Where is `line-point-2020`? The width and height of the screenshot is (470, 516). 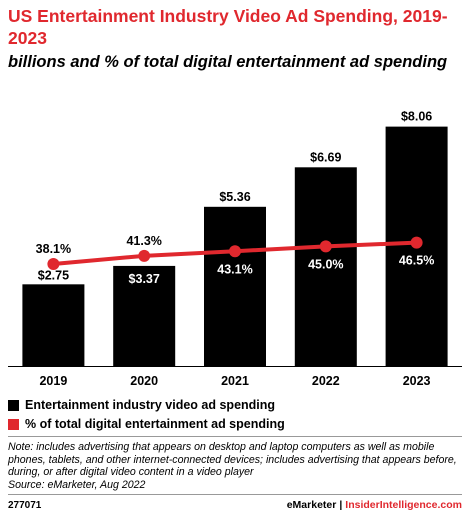 line-point-2020 is located at coordinates (144, 255).